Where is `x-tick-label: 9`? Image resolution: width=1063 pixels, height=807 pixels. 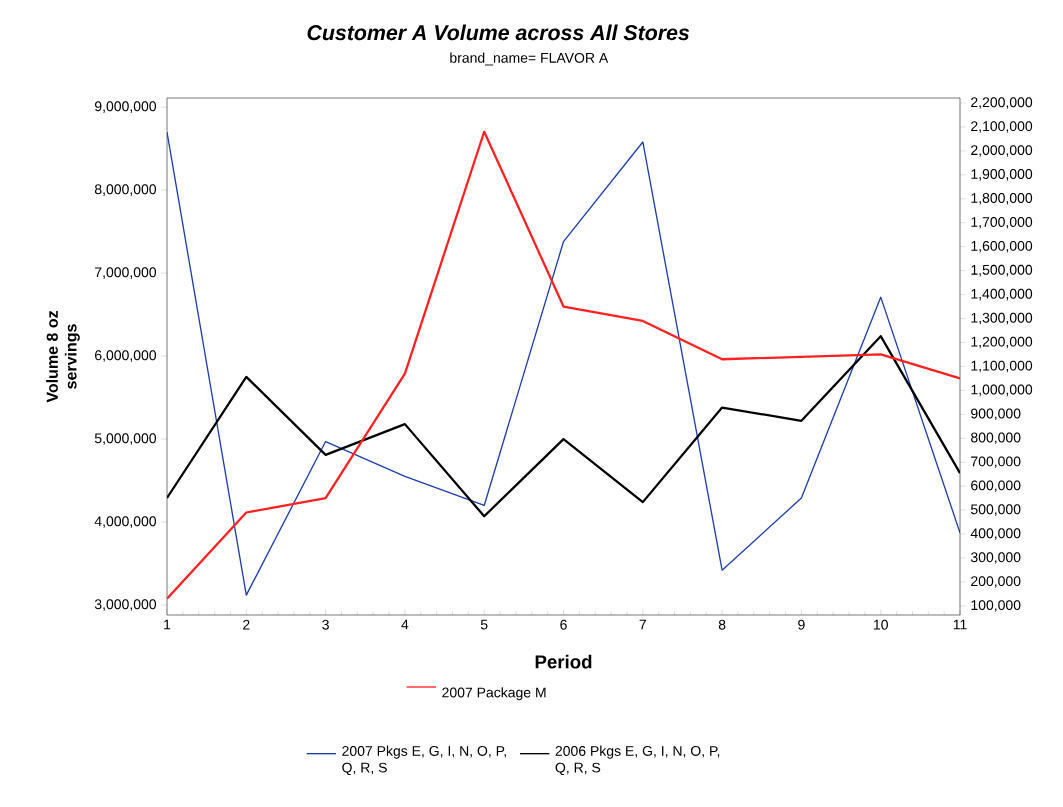
x-tick-label: 9 is located at coordinates (801, 624).